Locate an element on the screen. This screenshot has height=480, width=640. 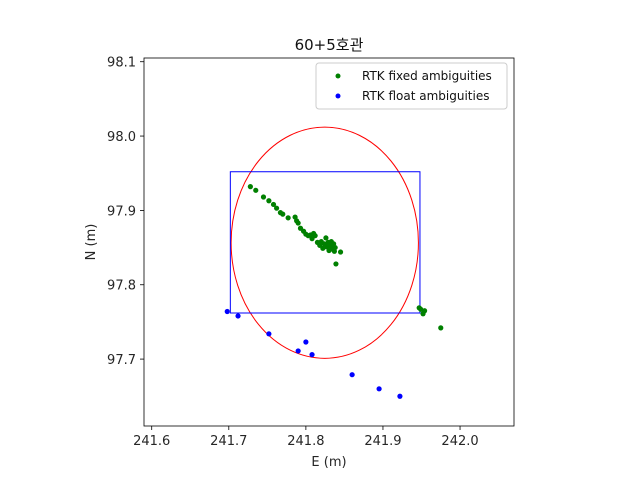
legend-marker-fixed is located at coordinates (338, 76).